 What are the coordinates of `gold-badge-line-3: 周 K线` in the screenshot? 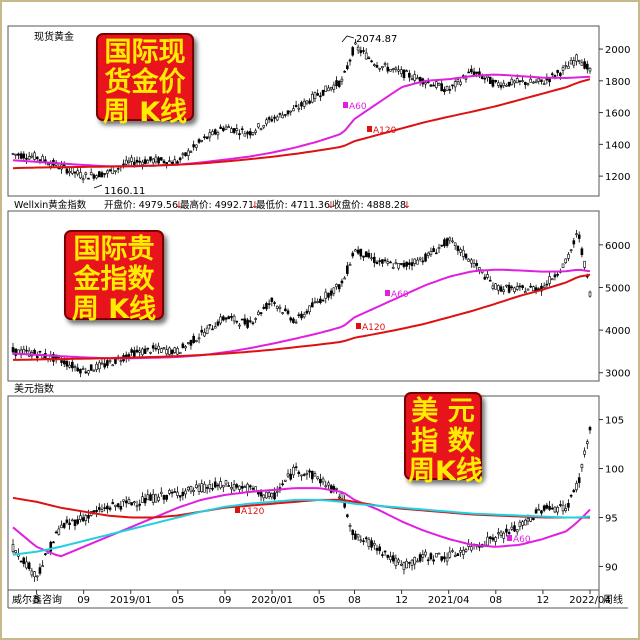 It's located at (145, 112).